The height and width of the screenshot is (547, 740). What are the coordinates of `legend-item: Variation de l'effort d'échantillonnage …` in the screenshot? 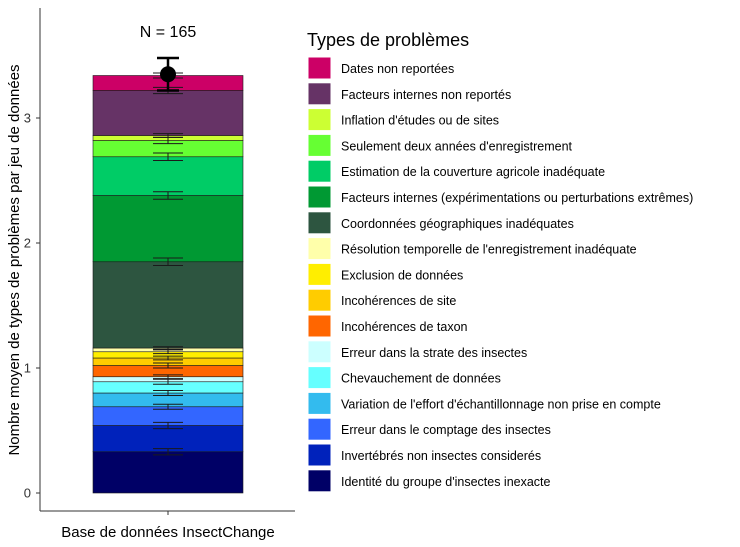 It's located at (484, 403).